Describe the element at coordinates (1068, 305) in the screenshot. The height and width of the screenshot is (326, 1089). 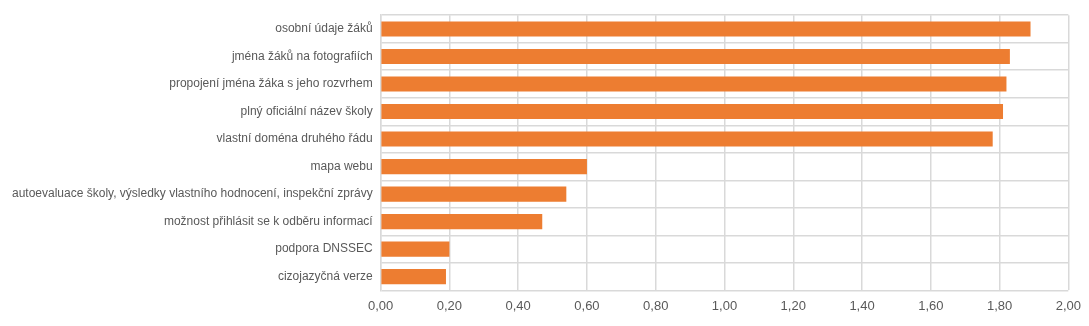
I see `x-tick-label: 2,00` at that location.